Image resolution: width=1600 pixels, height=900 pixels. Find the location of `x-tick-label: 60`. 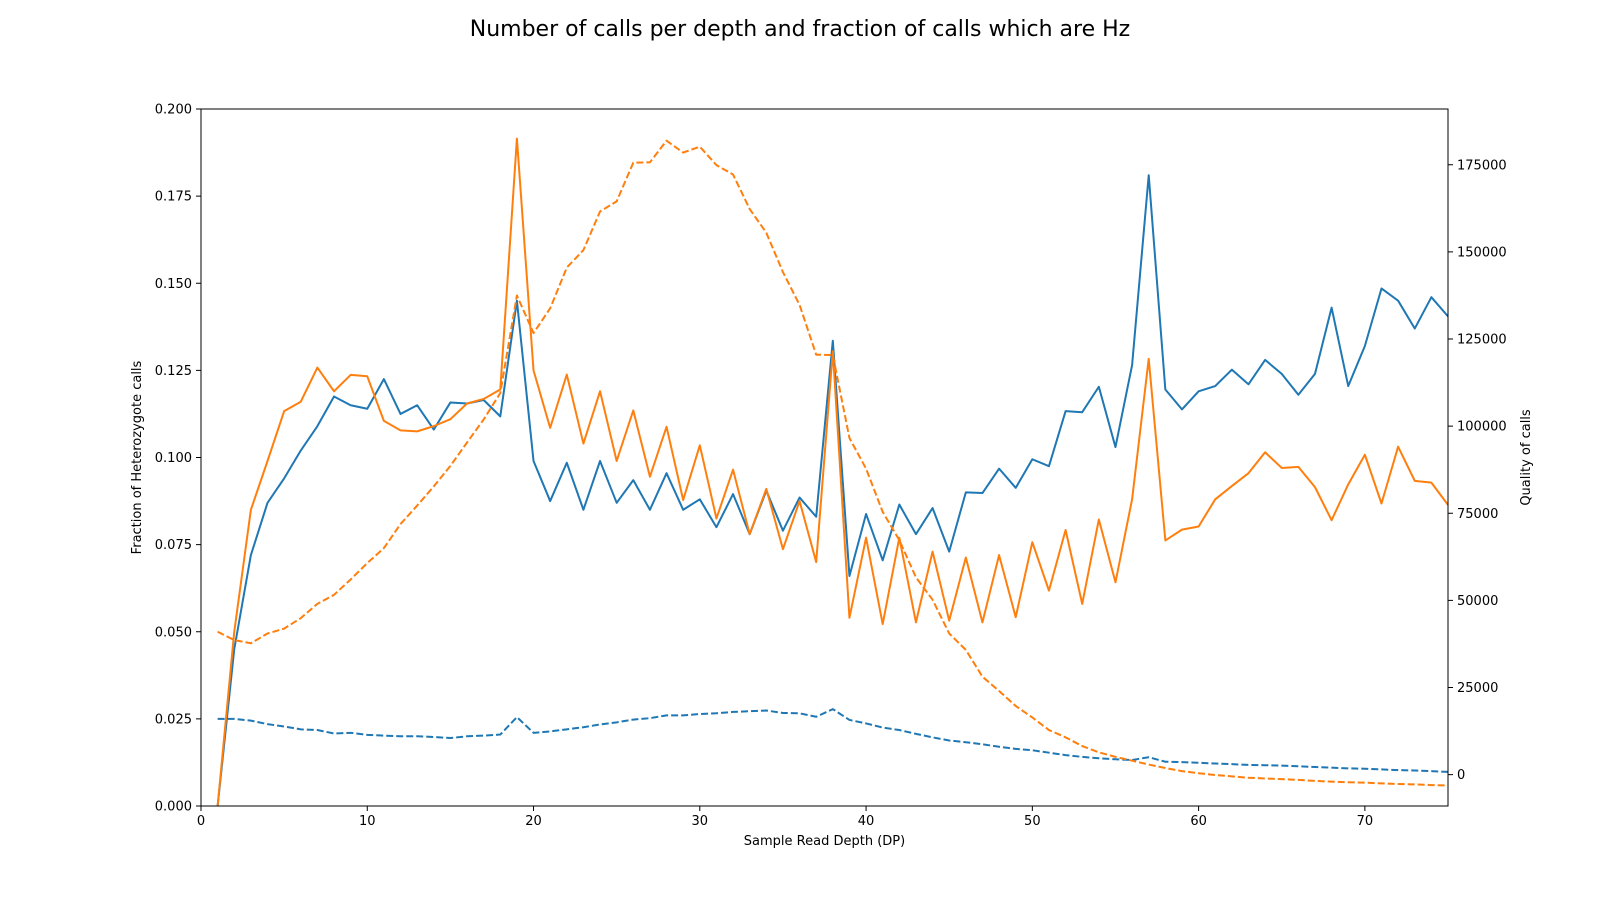

x-tick-label: 60 is located at coordinates (1198, 821).